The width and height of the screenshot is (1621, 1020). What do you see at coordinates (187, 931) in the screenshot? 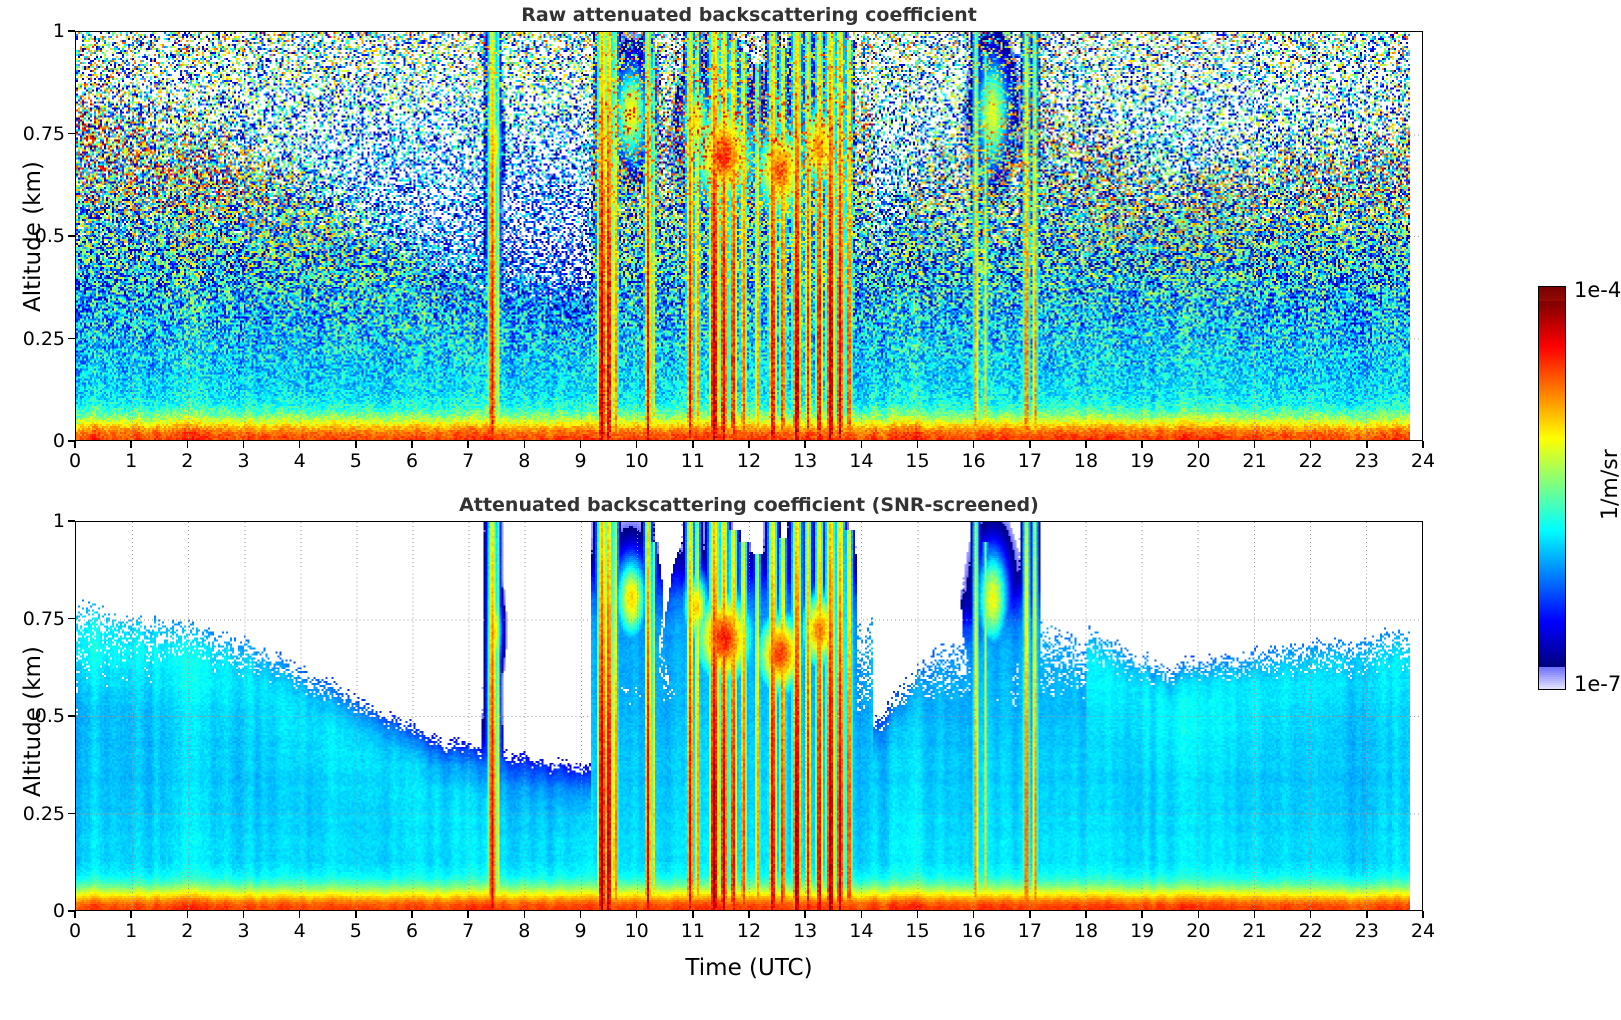
I see `bottom-x-tick-label: 2` at bounding box center [187, 931].